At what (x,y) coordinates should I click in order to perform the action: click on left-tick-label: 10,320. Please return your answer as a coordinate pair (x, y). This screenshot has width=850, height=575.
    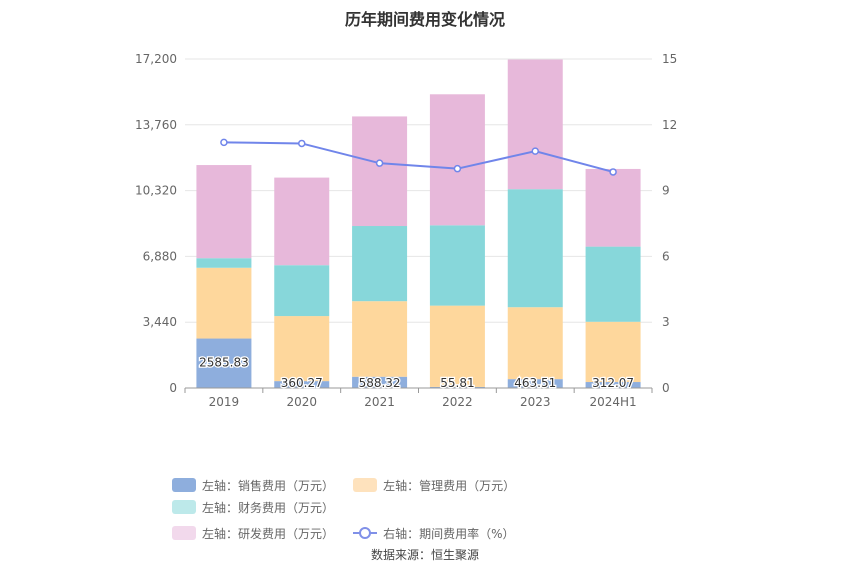
    Looking at the image, I should click on (156, 191).